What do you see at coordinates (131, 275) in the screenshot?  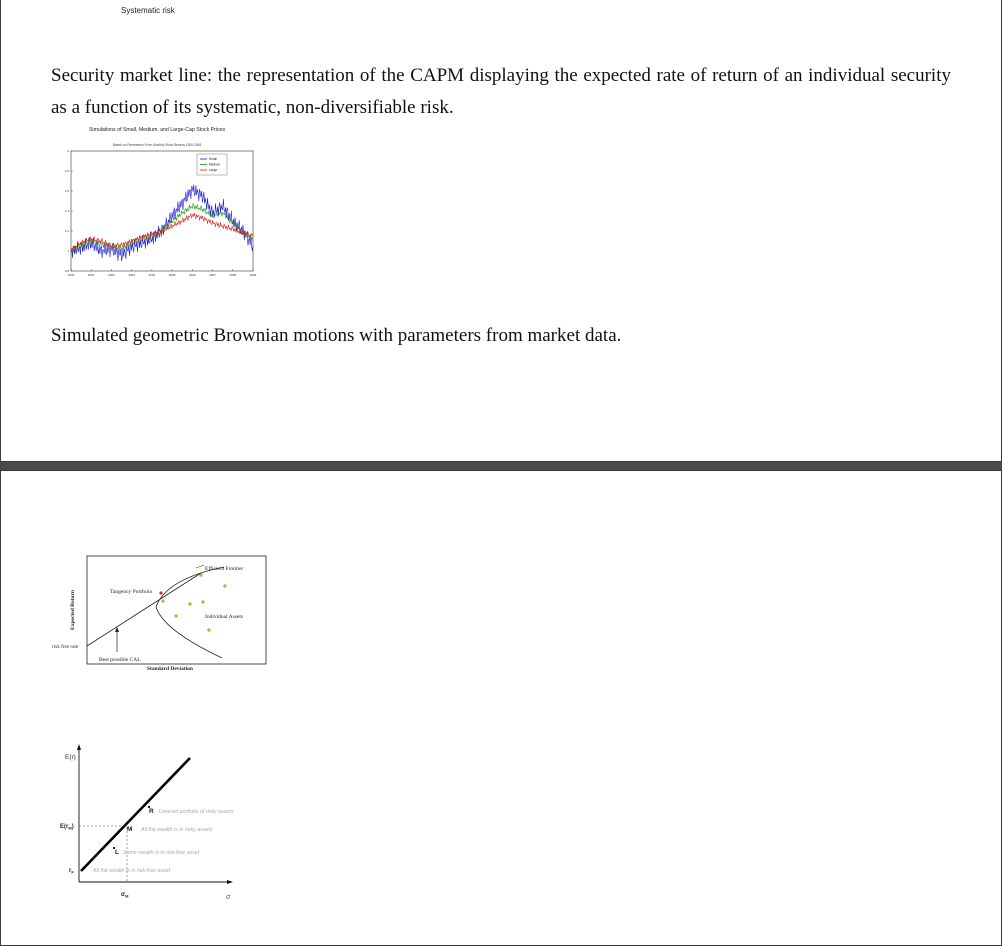 I see `x-tick-label: 2003` at bounding box center [131, 275].